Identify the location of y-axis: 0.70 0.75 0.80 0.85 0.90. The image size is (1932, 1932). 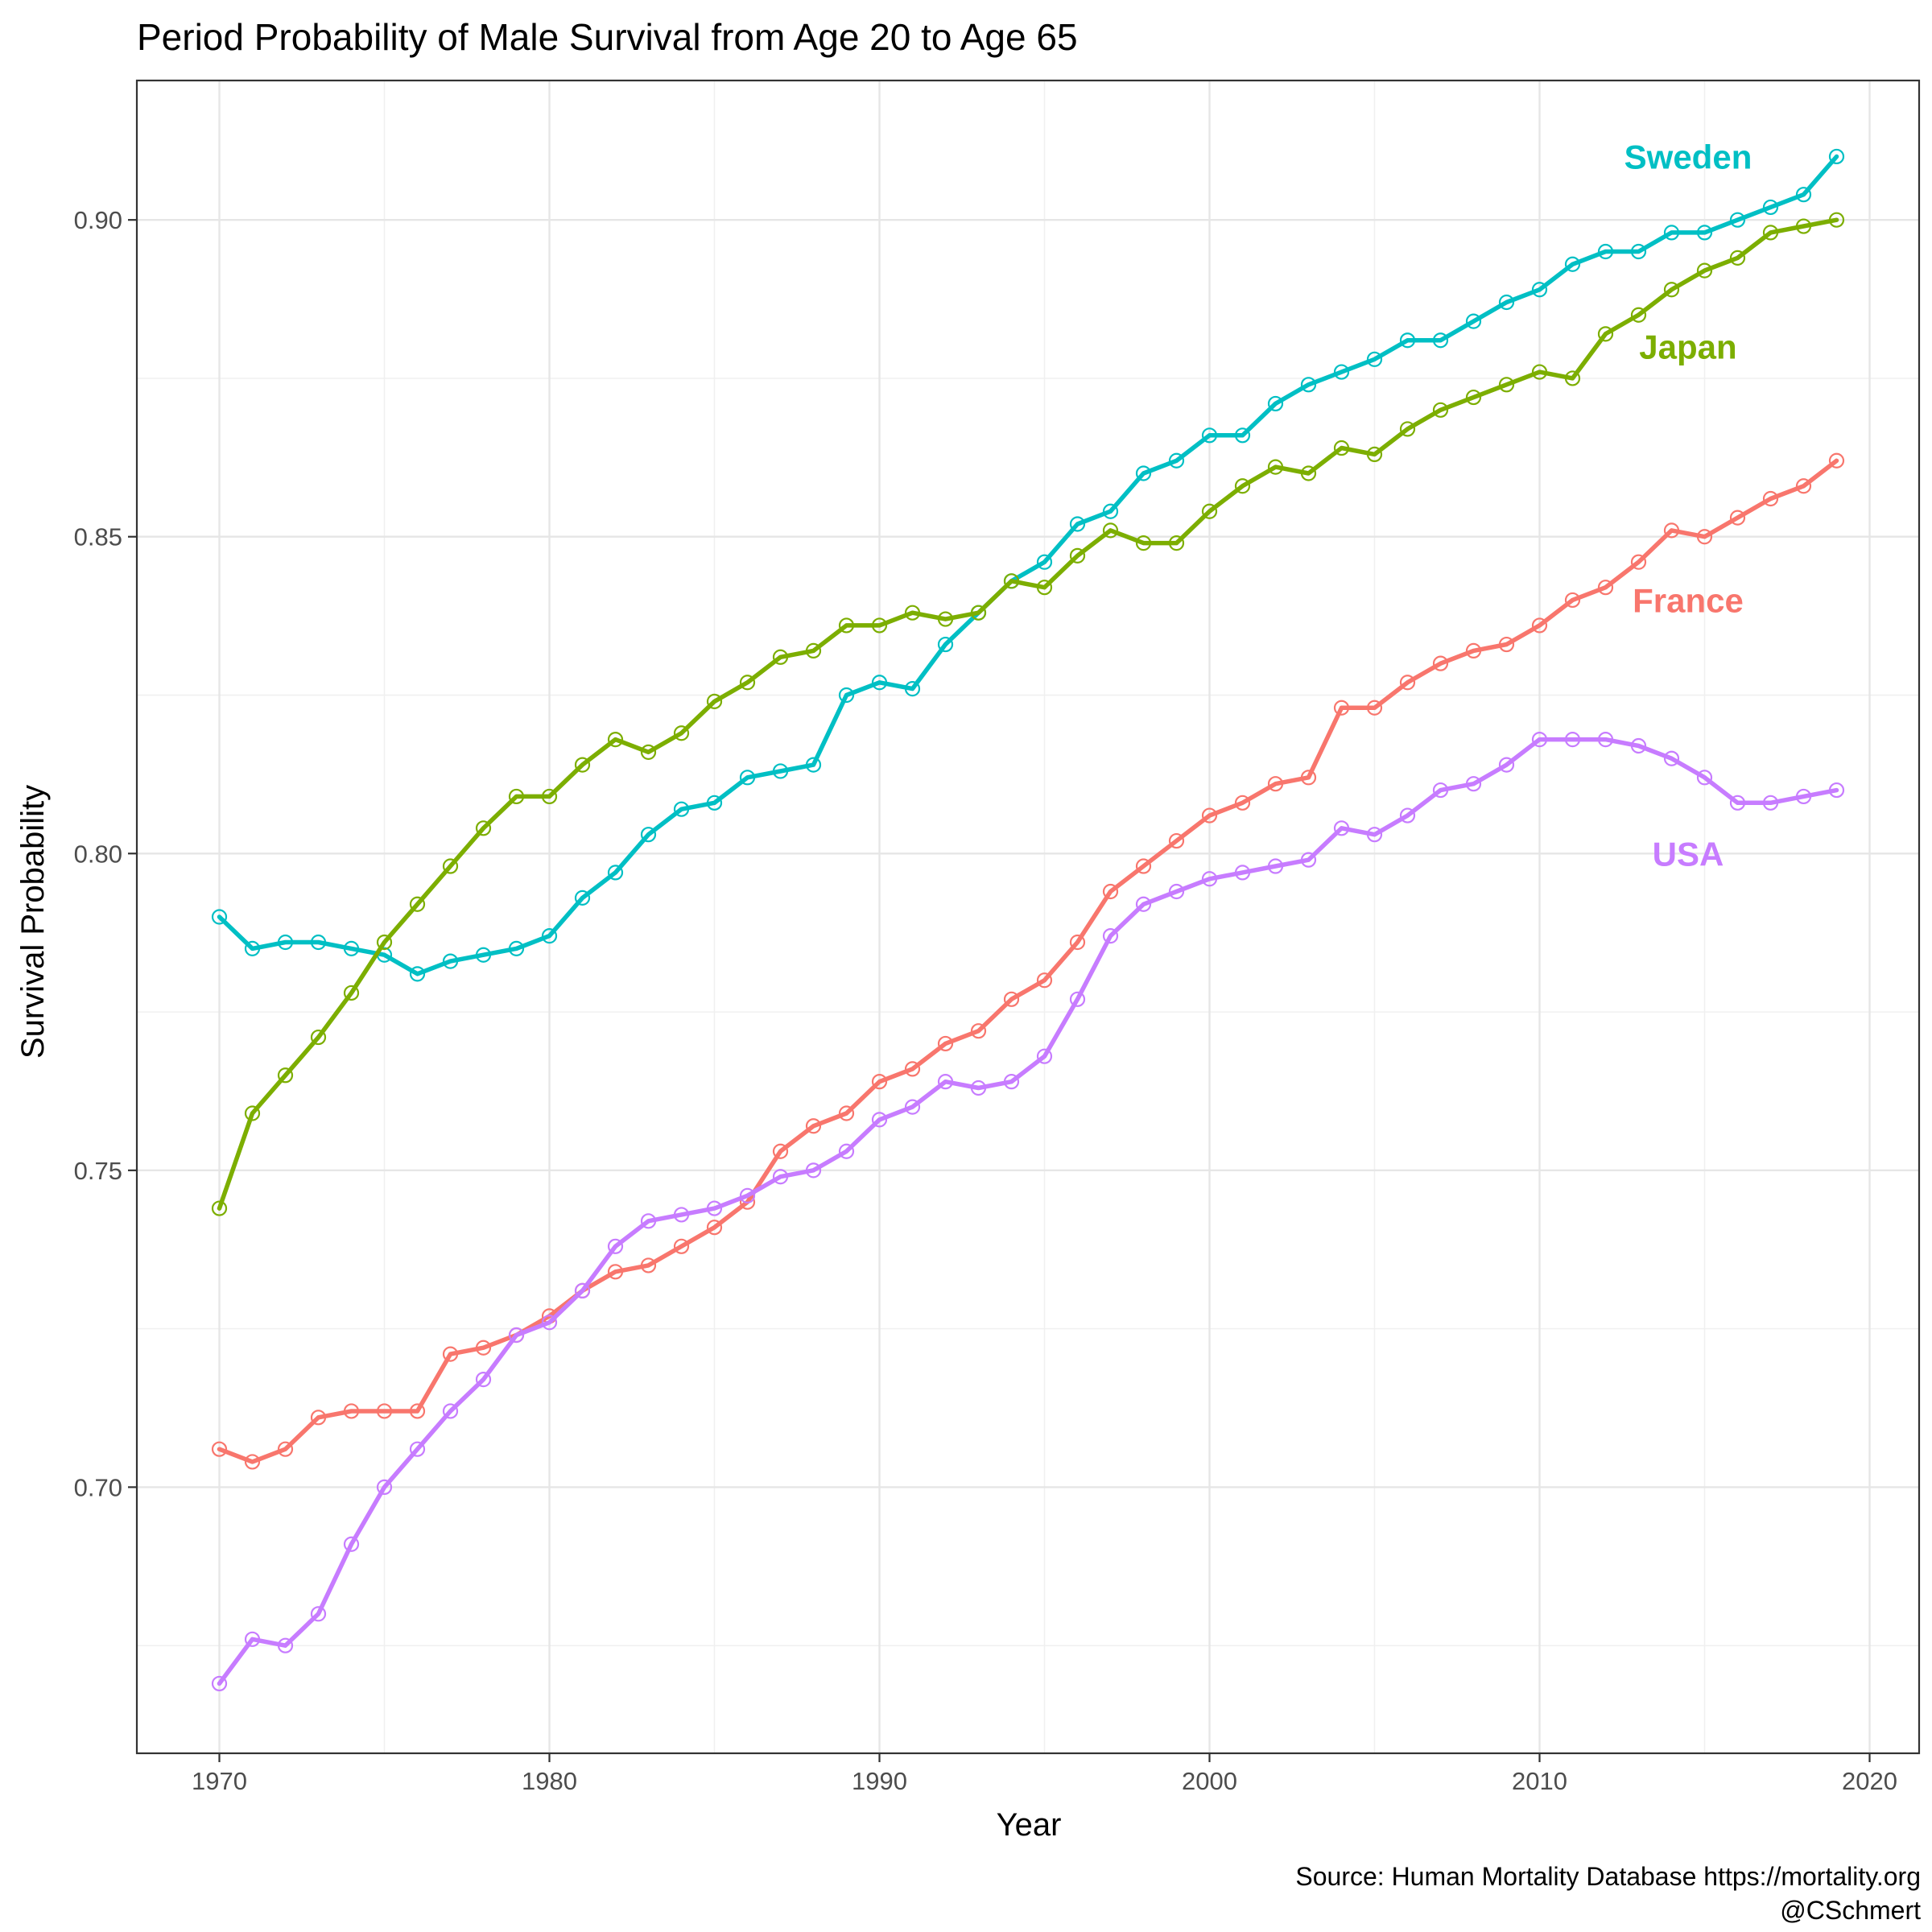
(106, 853).